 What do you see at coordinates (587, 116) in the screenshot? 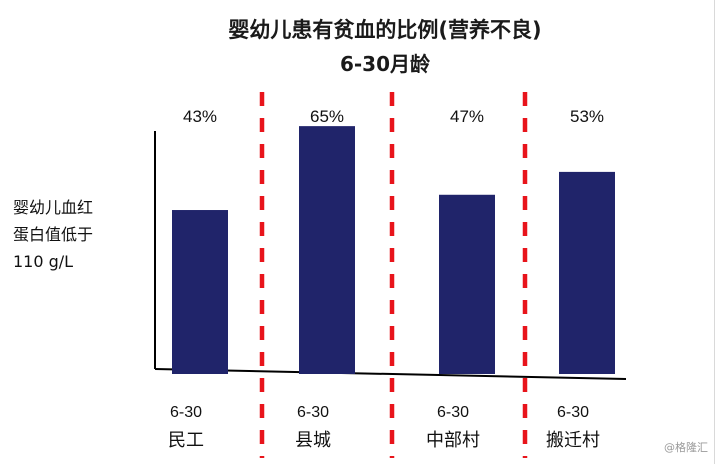
I see `data-label-3: 53%` at bounding box center [587, 116].